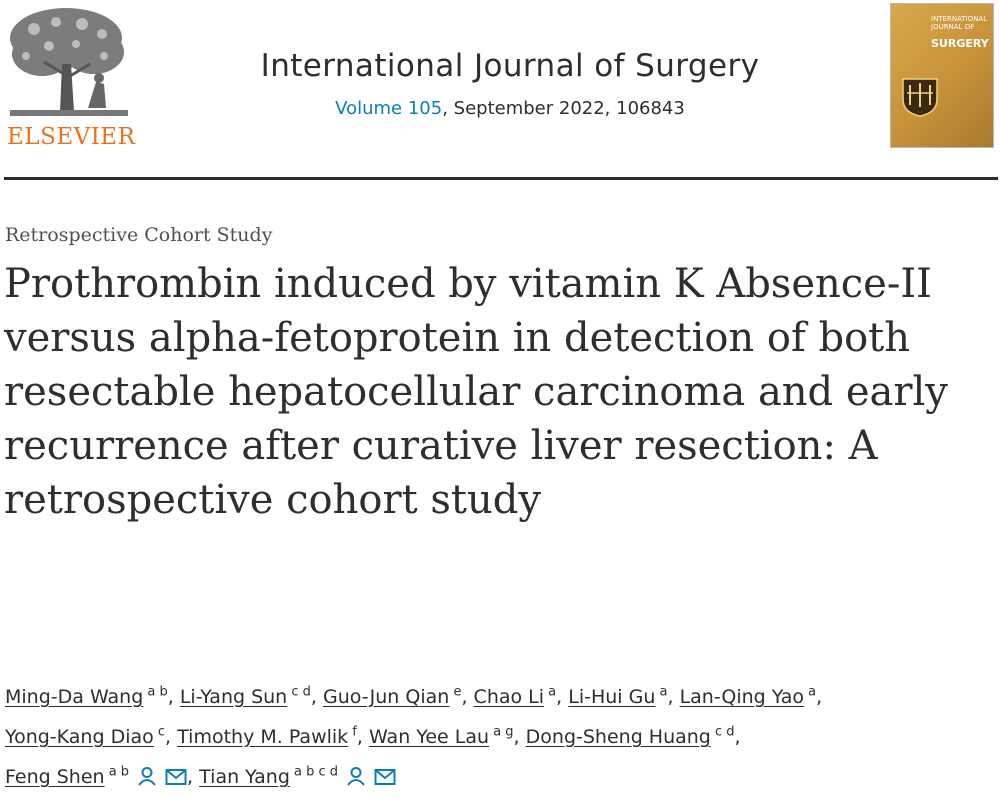 The image size is (1000, 799). I want to click on cover-journal-label: INTERNATIONAL JOURNAL OF, so click(959, 23).